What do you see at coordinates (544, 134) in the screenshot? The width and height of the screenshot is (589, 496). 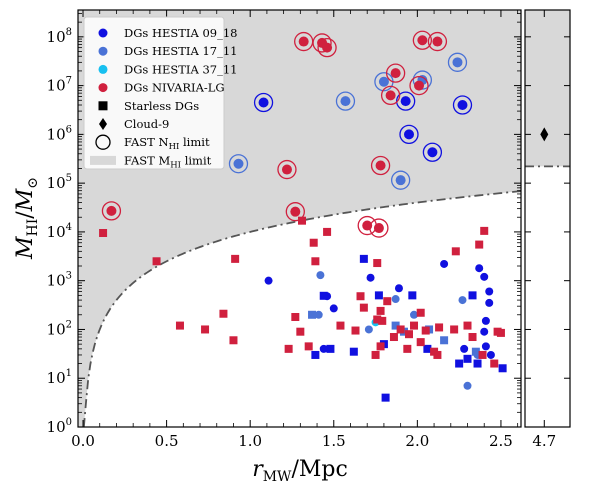 I see `cloud9-marker` at bounding box center [544, 134].